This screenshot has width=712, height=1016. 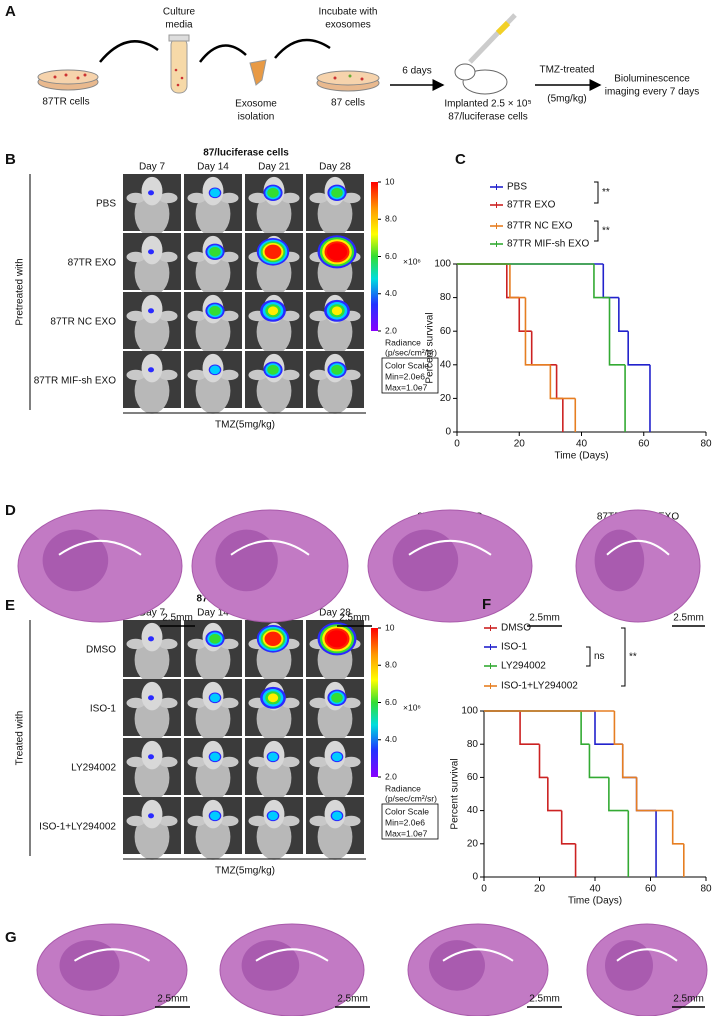 What do you see at coordinates (213, 613) in the screenshot?
I see `column-label: Day 14` at bounding box center [213, 613].